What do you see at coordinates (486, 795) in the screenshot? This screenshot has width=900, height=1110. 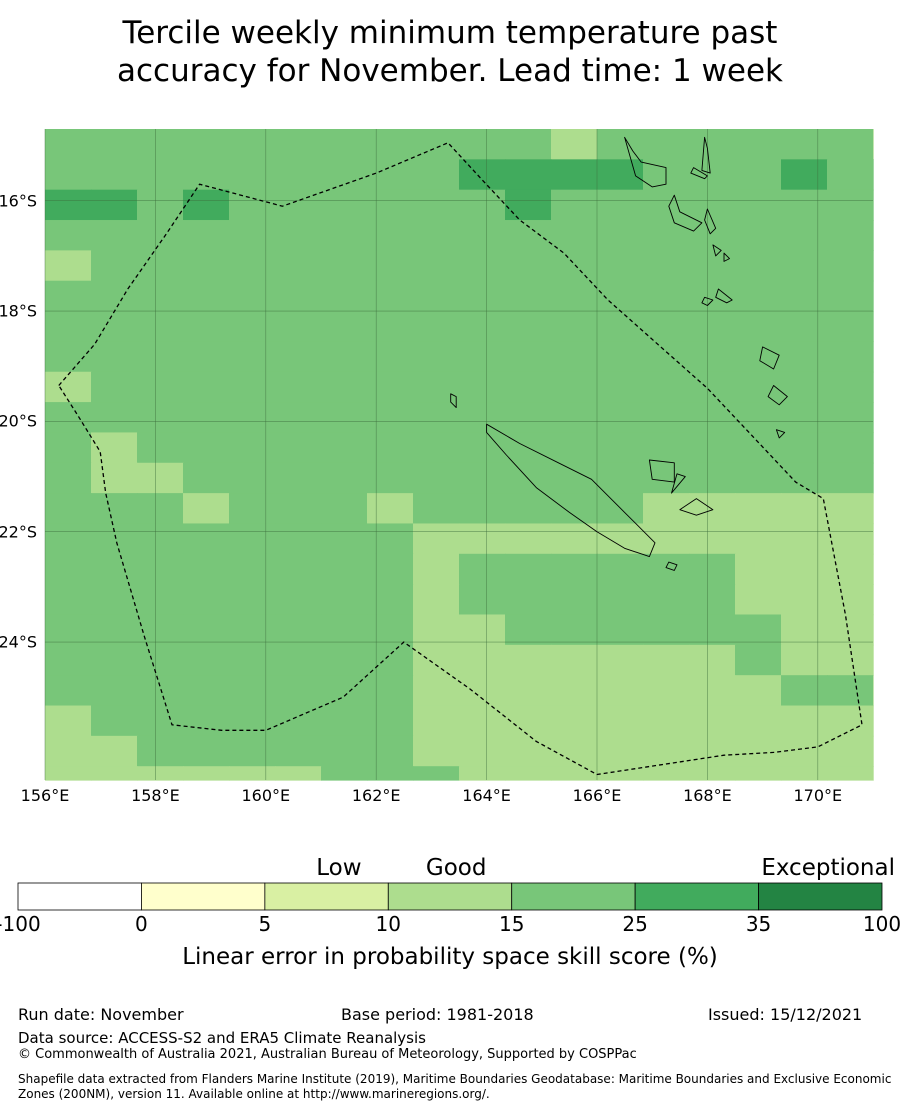 I see `longitude-label: 164°E` at bounding box center [486, 795].